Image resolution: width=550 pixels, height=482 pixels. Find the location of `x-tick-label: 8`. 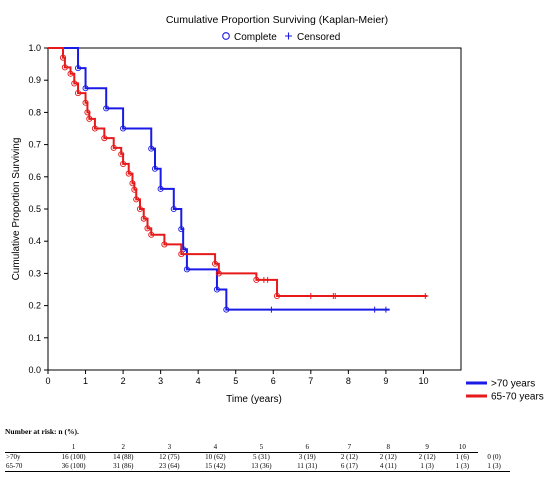

x-tick-label: 8 is located at coordinates (348, 381).